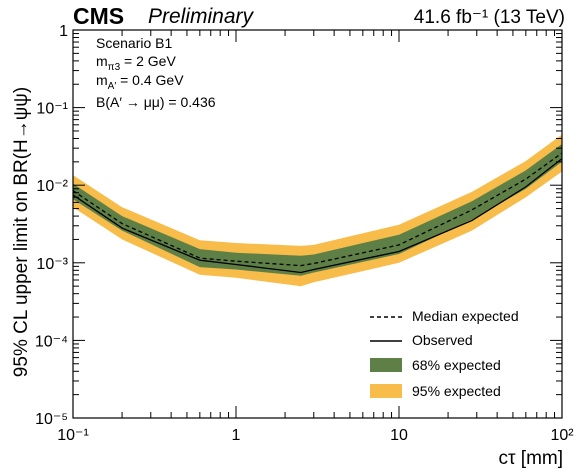 The height and width of the screenshot is (473, 580). What do you see at coordinates (456, 391) in the screenshot?
I see `legend-band95-label: 95% expected` at bounding box center [456, 391].